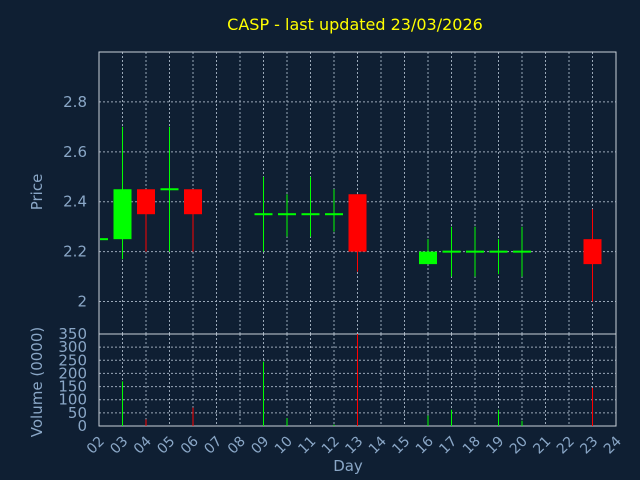  I want to click on volume-tick-label: 150, so click(72, 387).